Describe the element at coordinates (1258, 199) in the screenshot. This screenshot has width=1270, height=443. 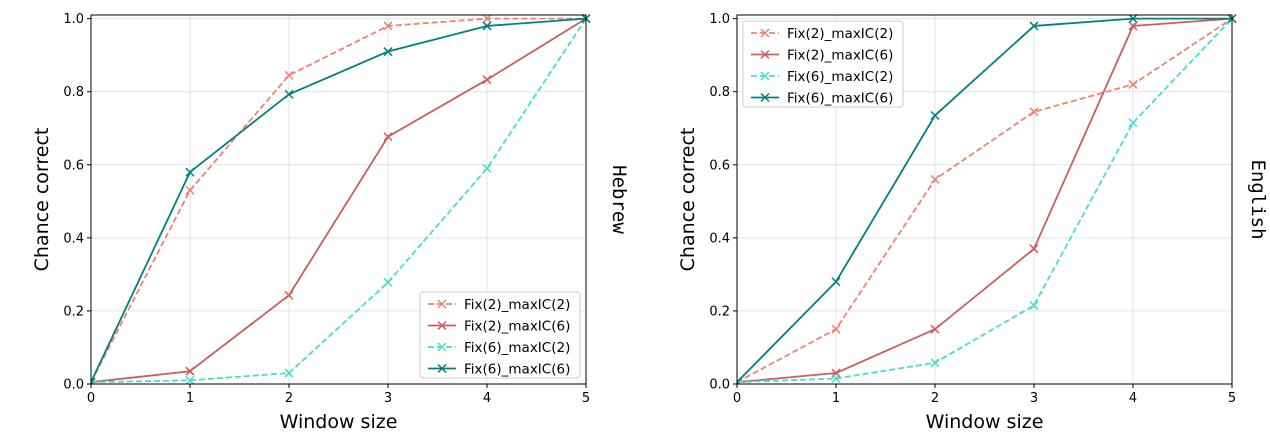
I see `side-label: English` at that location.